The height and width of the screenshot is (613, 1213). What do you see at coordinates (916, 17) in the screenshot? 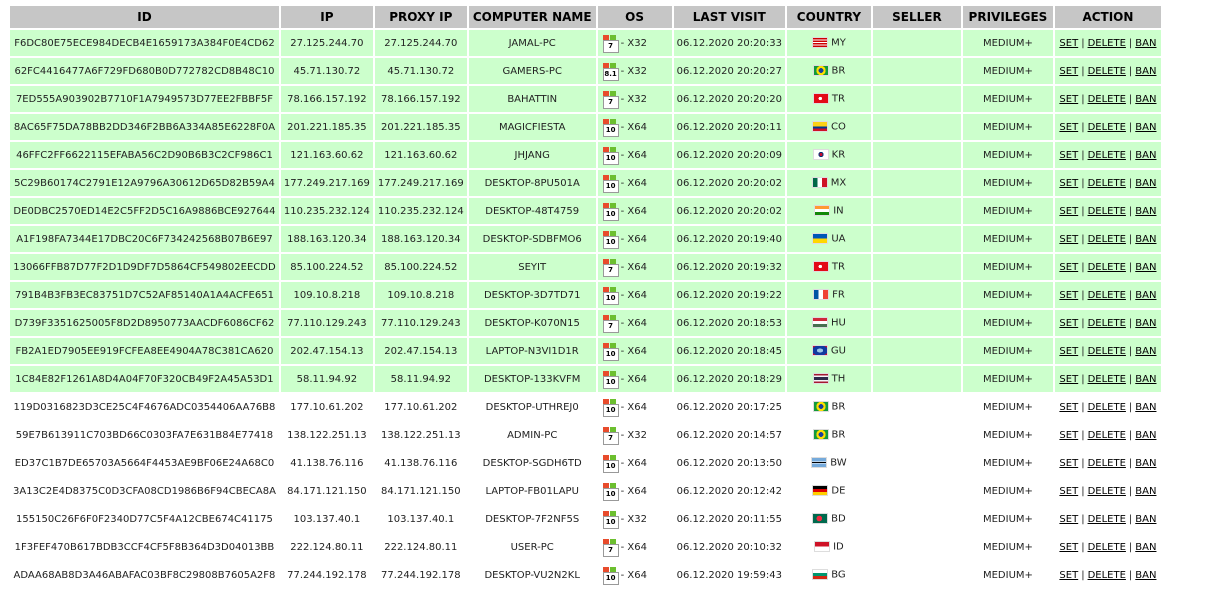
I see `column-header-seller: SELLER` at bounding box center [916, 17].